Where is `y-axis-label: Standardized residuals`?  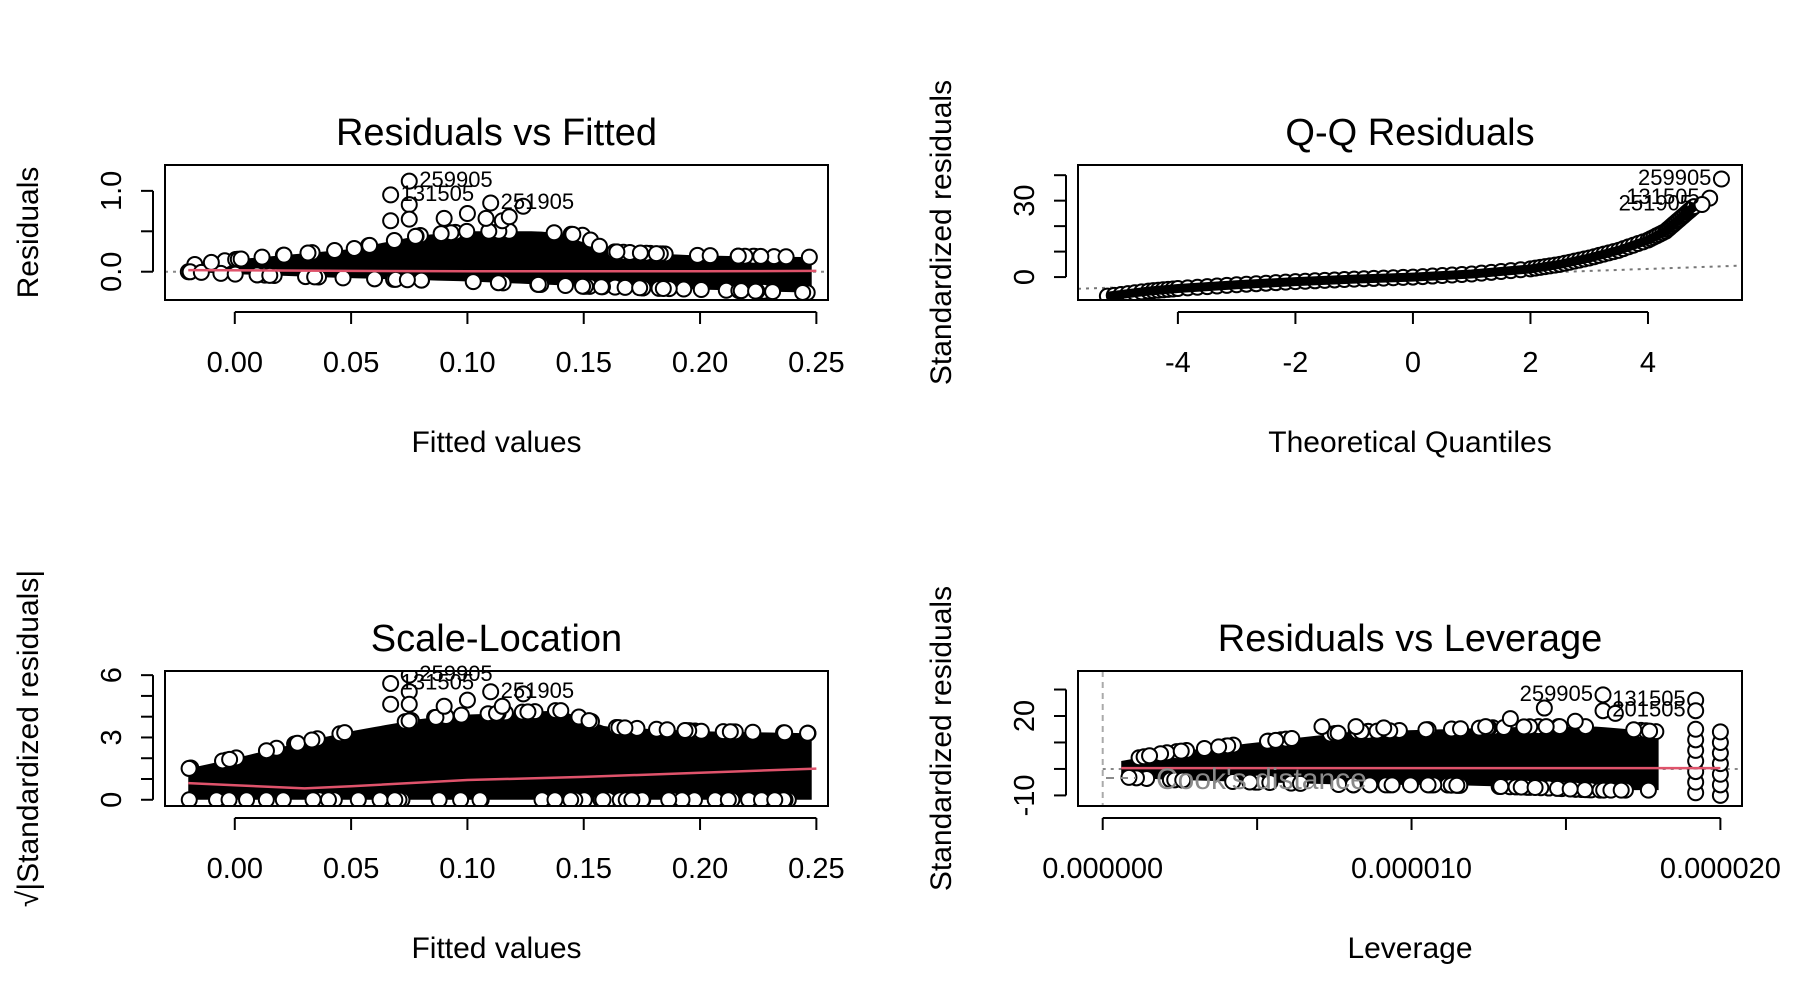 y-axis-label: Standardized residuals is located at coordinates (941, 738).